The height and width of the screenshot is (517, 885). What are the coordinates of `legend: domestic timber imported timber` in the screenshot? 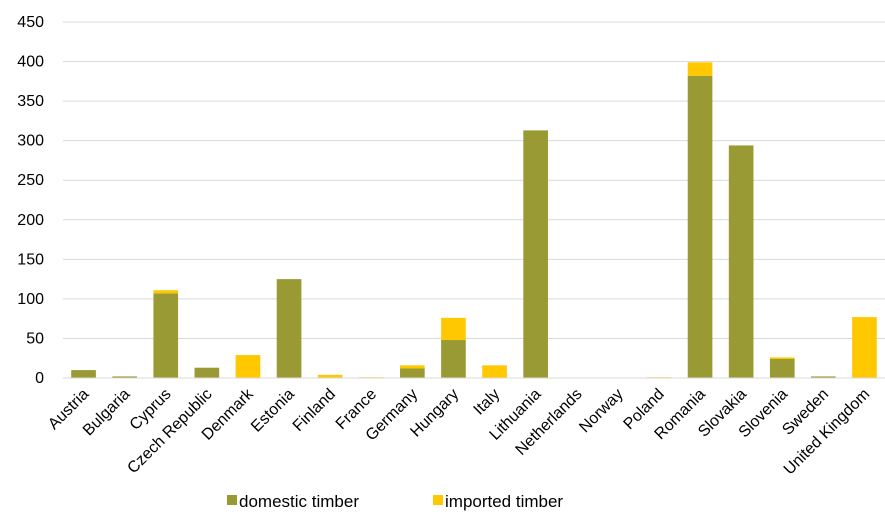 It's located at (395, 501).